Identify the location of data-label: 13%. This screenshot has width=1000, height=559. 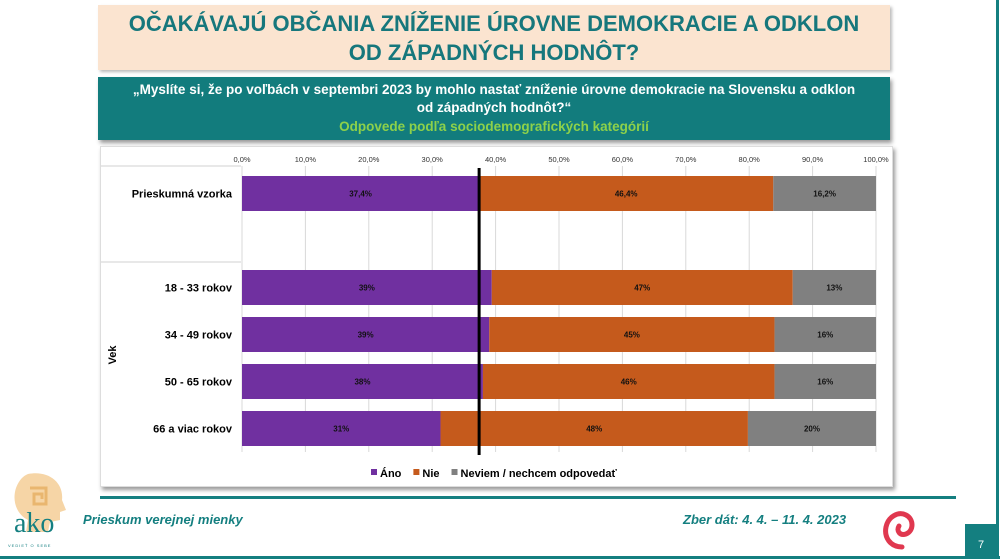
(834, 288).